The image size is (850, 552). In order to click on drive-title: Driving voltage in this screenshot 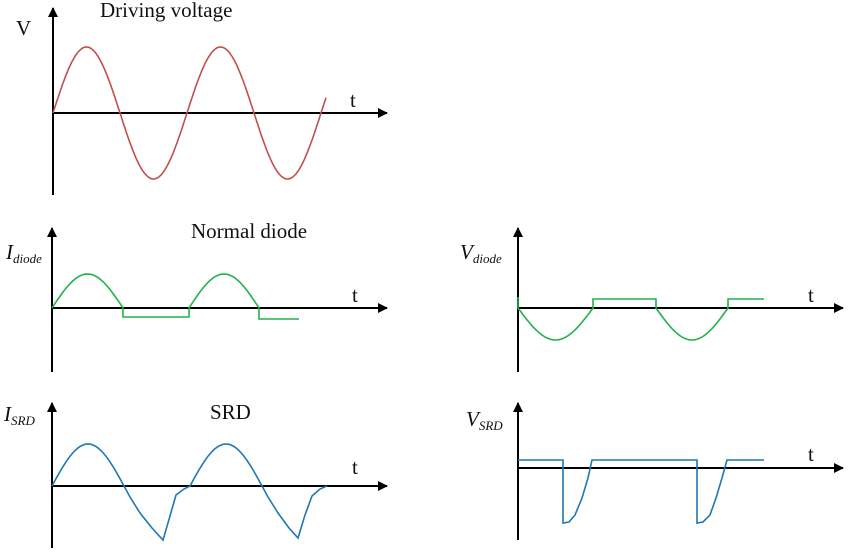, I will do `click(166, 11)`.